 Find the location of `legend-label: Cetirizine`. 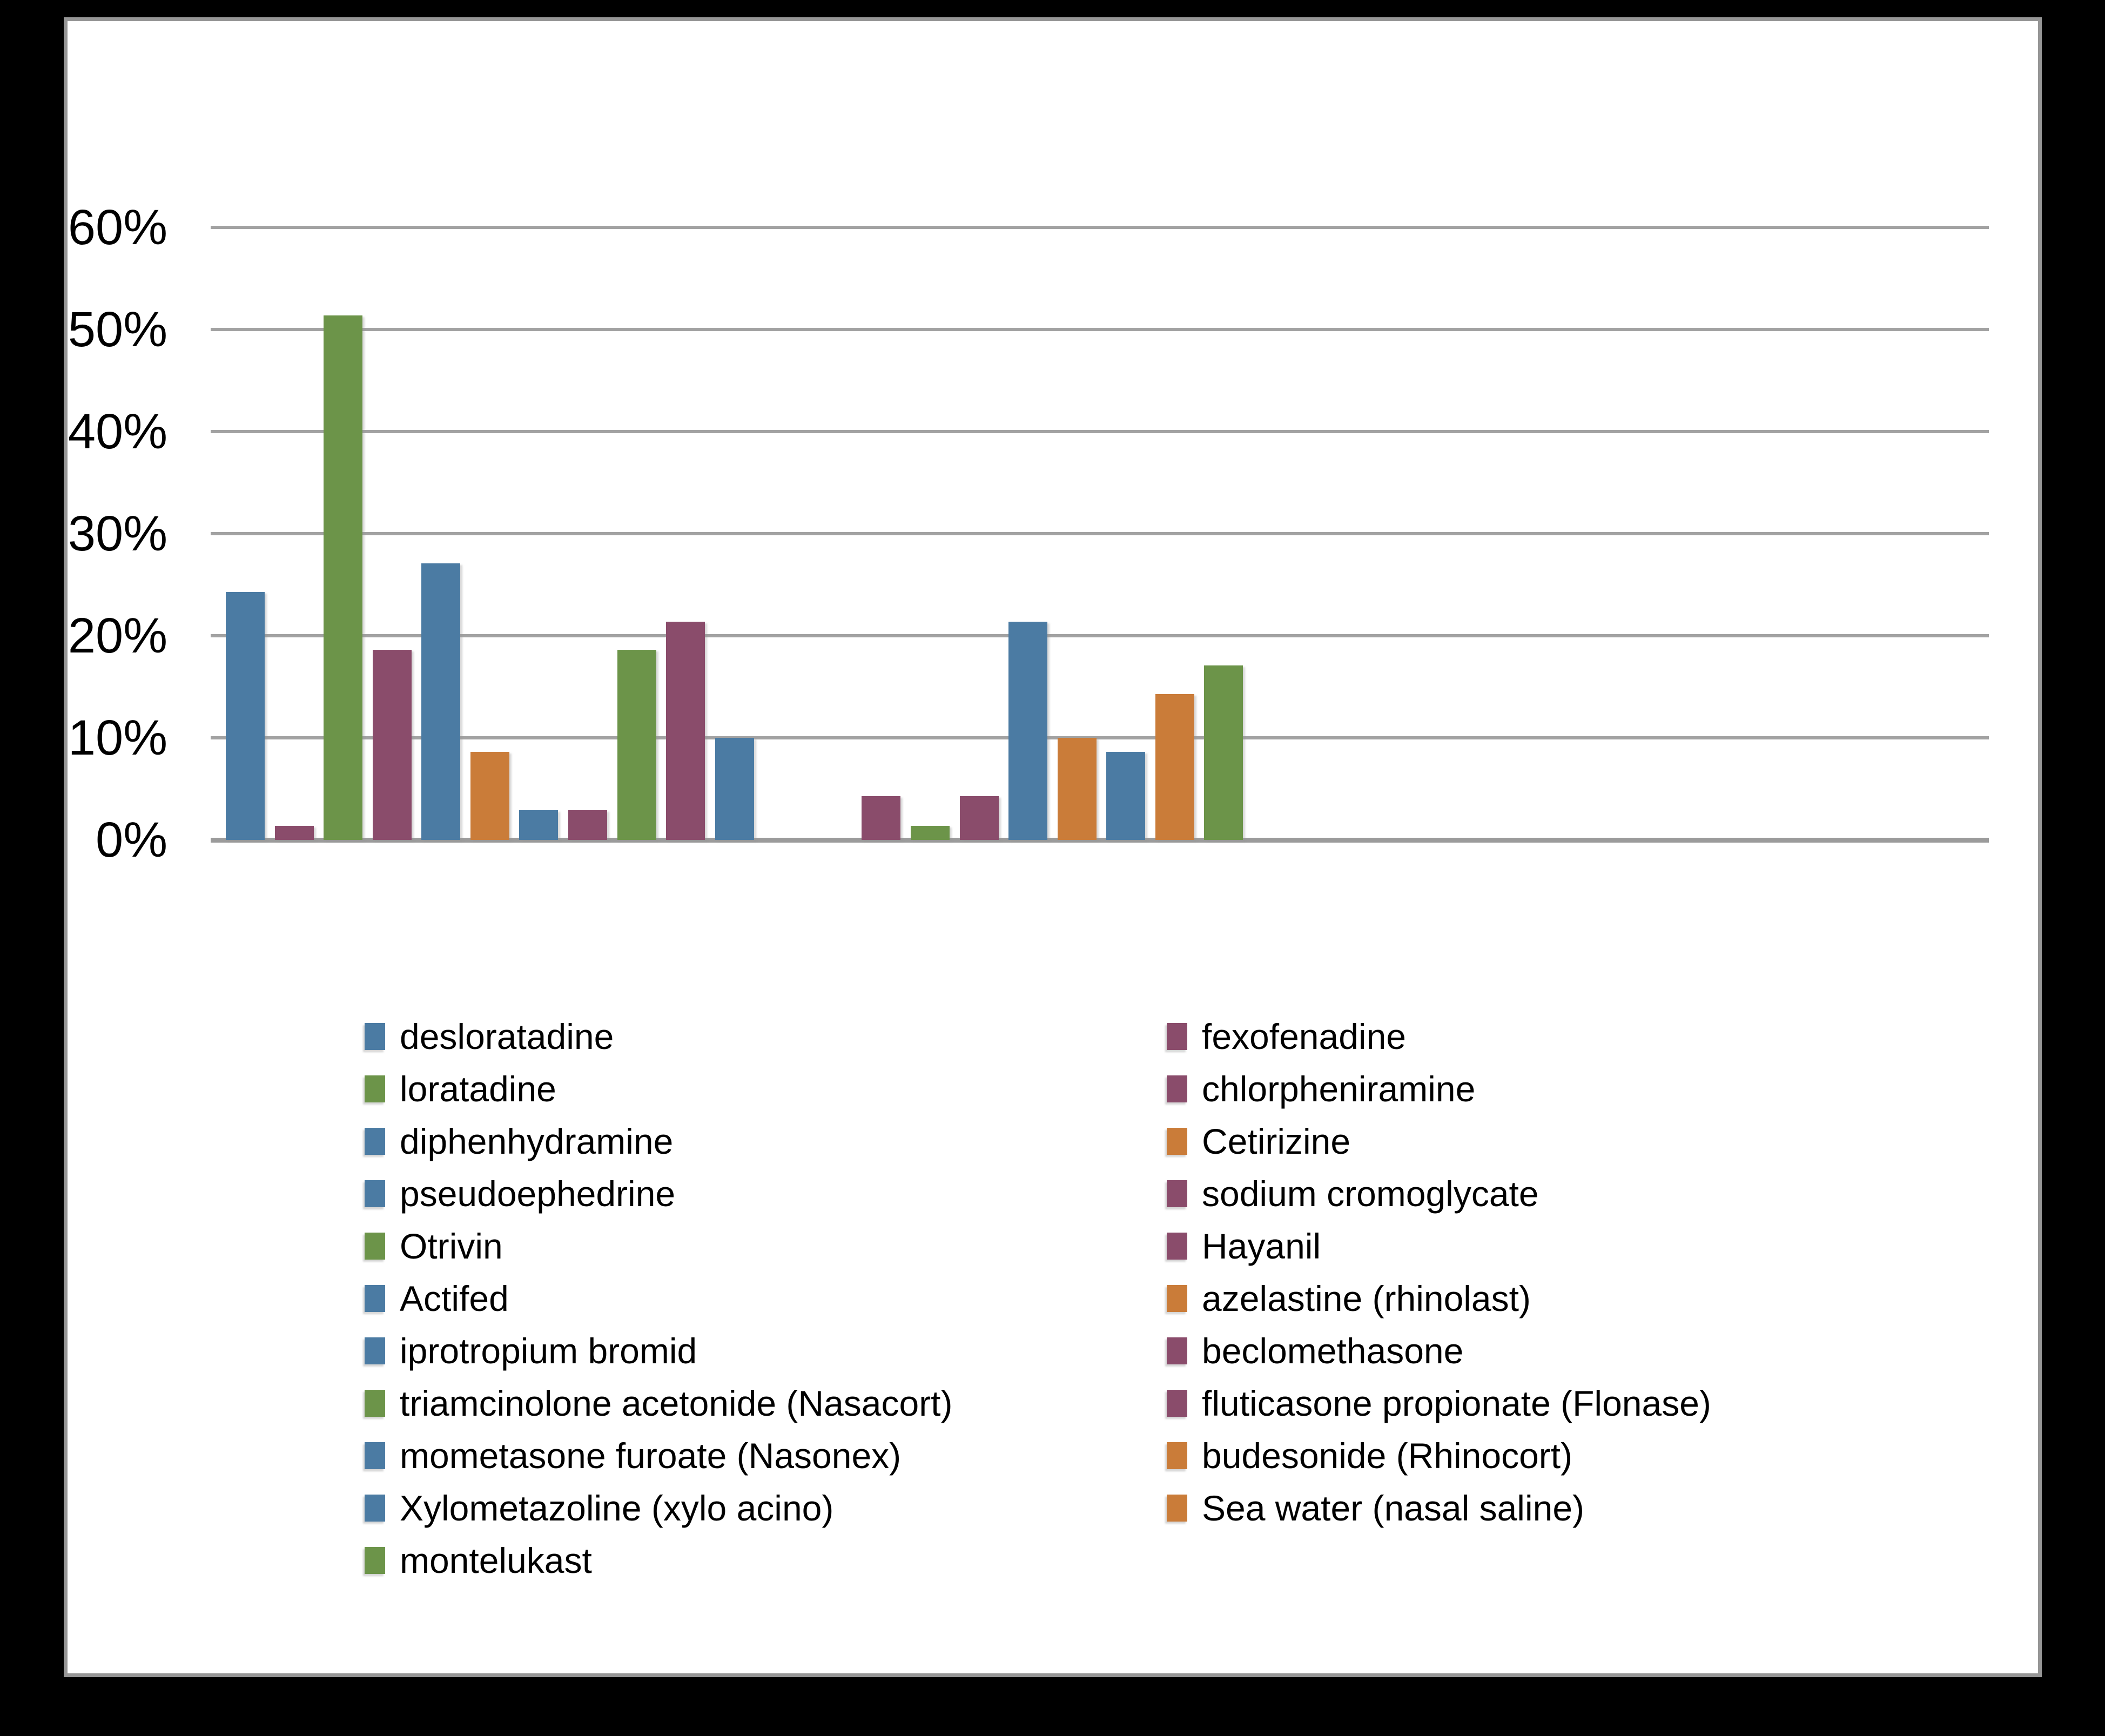

legend-label: Cetirizine is located at coordinates (1276, 1141).